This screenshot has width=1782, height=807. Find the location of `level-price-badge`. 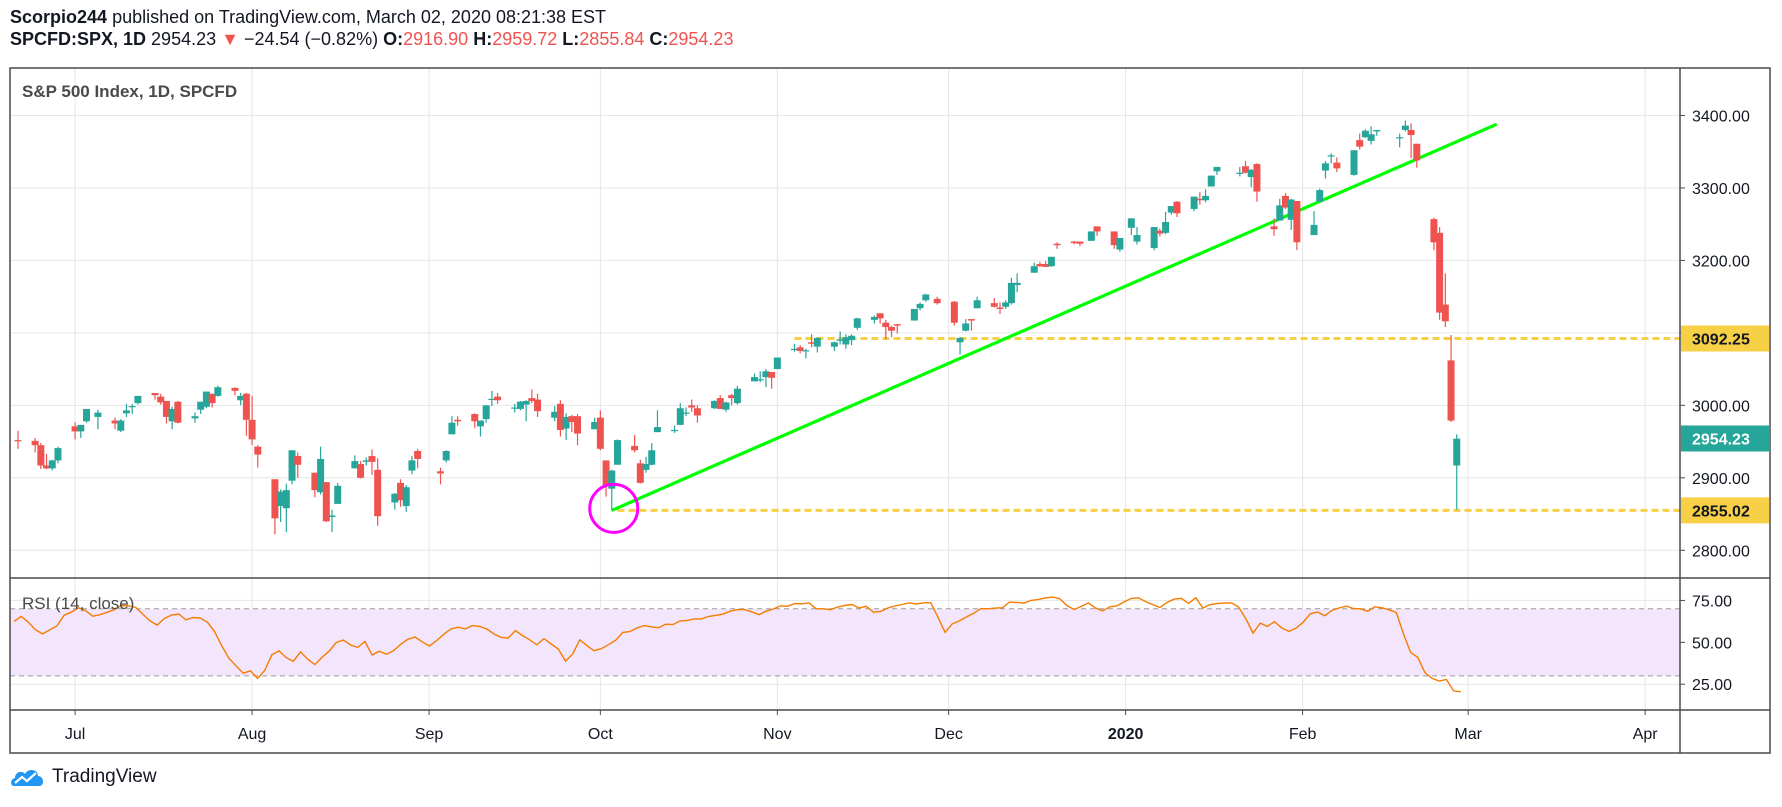

level-price-badge is located at coordinates (1725, 510).